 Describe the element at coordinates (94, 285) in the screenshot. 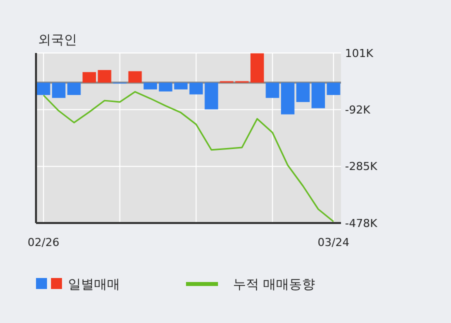

I see `legend-label: 일별매매` at that location.